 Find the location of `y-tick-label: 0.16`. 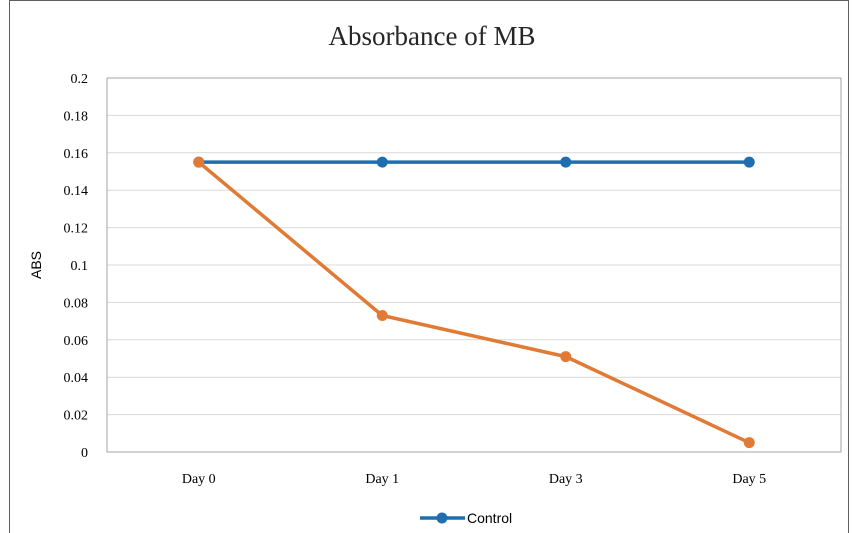

y-tick-label: 0.16 is located at coordinates (76, 154).